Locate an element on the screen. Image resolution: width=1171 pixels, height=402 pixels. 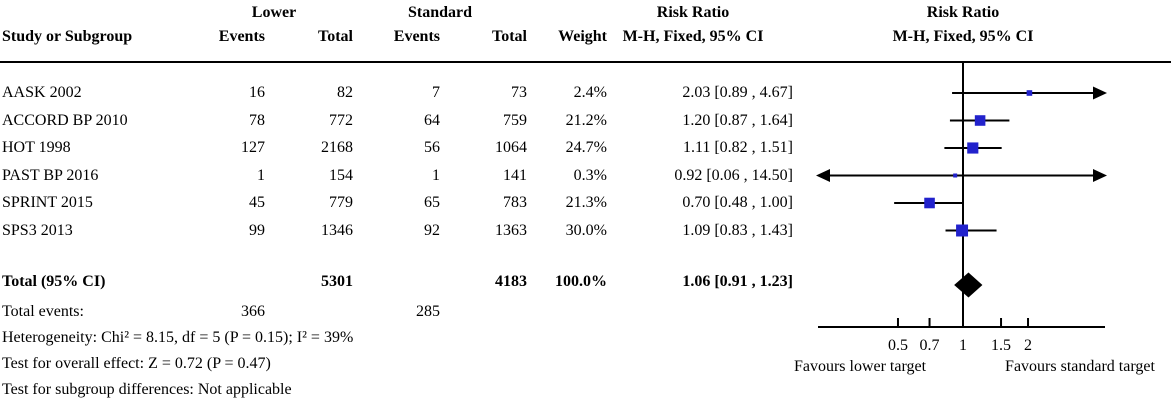
total-standard: 1363 is located at coordinates (511, 230).